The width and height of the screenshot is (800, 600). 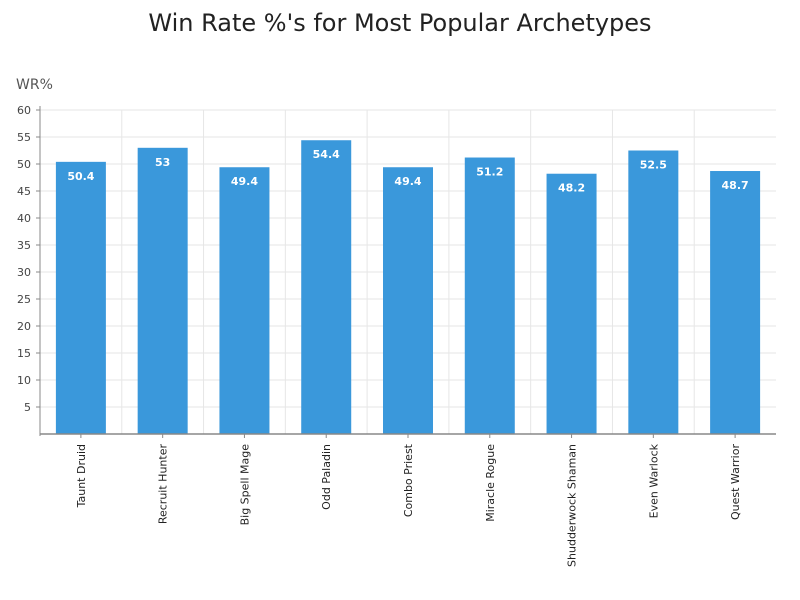 I want to click on y-tick-label: 10, so click(x=24, y=380).